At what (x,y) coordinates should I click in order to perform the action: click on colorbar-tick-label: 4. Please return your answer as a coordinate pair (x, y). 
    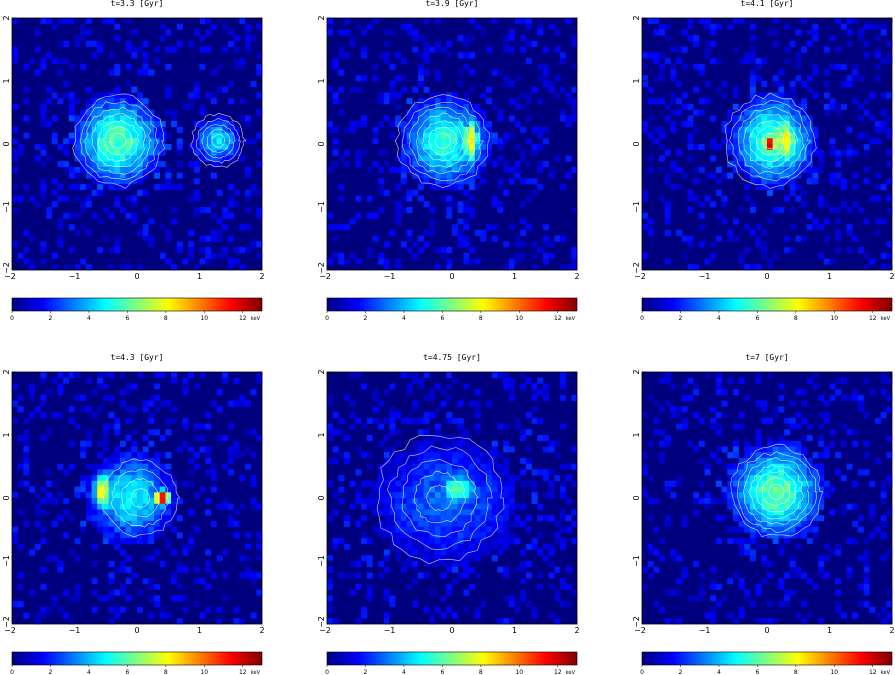
    Looking at the image, I should click on (89, 318).